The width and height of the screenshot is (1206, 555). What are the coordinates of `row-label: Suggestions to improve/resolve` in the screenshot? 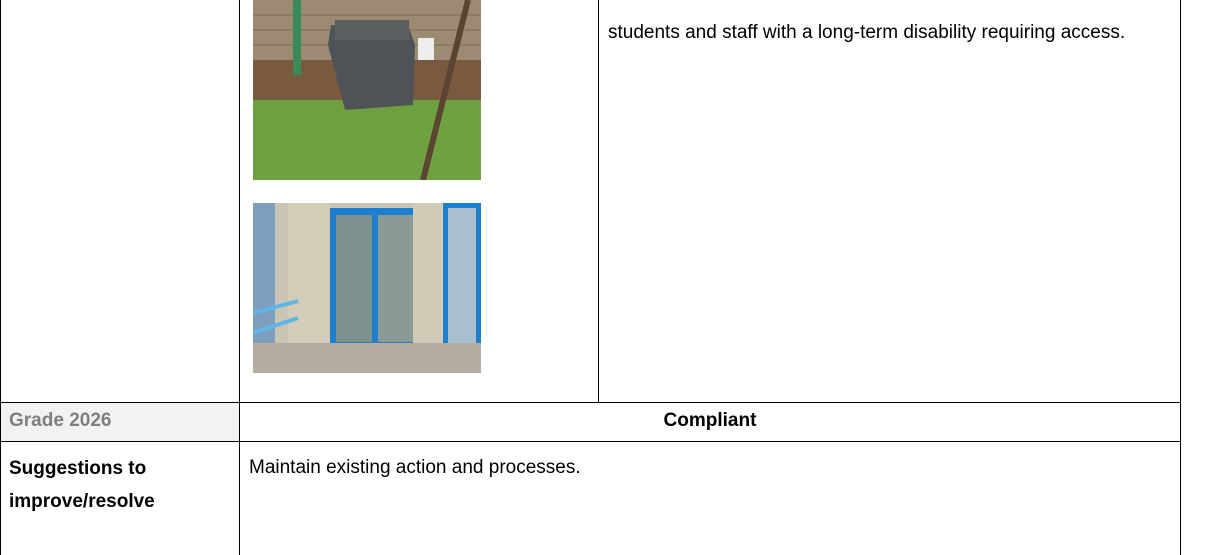 It's located at (82, 485).